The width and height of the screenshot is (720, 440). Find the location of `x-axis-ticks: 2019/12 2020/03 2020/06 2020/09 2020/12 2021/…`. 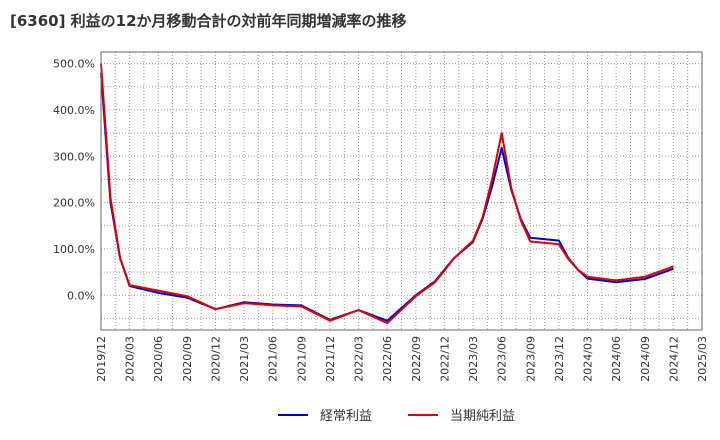

x-axis-ticks: 2019/12 2020/03 2020/06 2020/09 2020/12 2021/… is located at coordinates (402, 359).